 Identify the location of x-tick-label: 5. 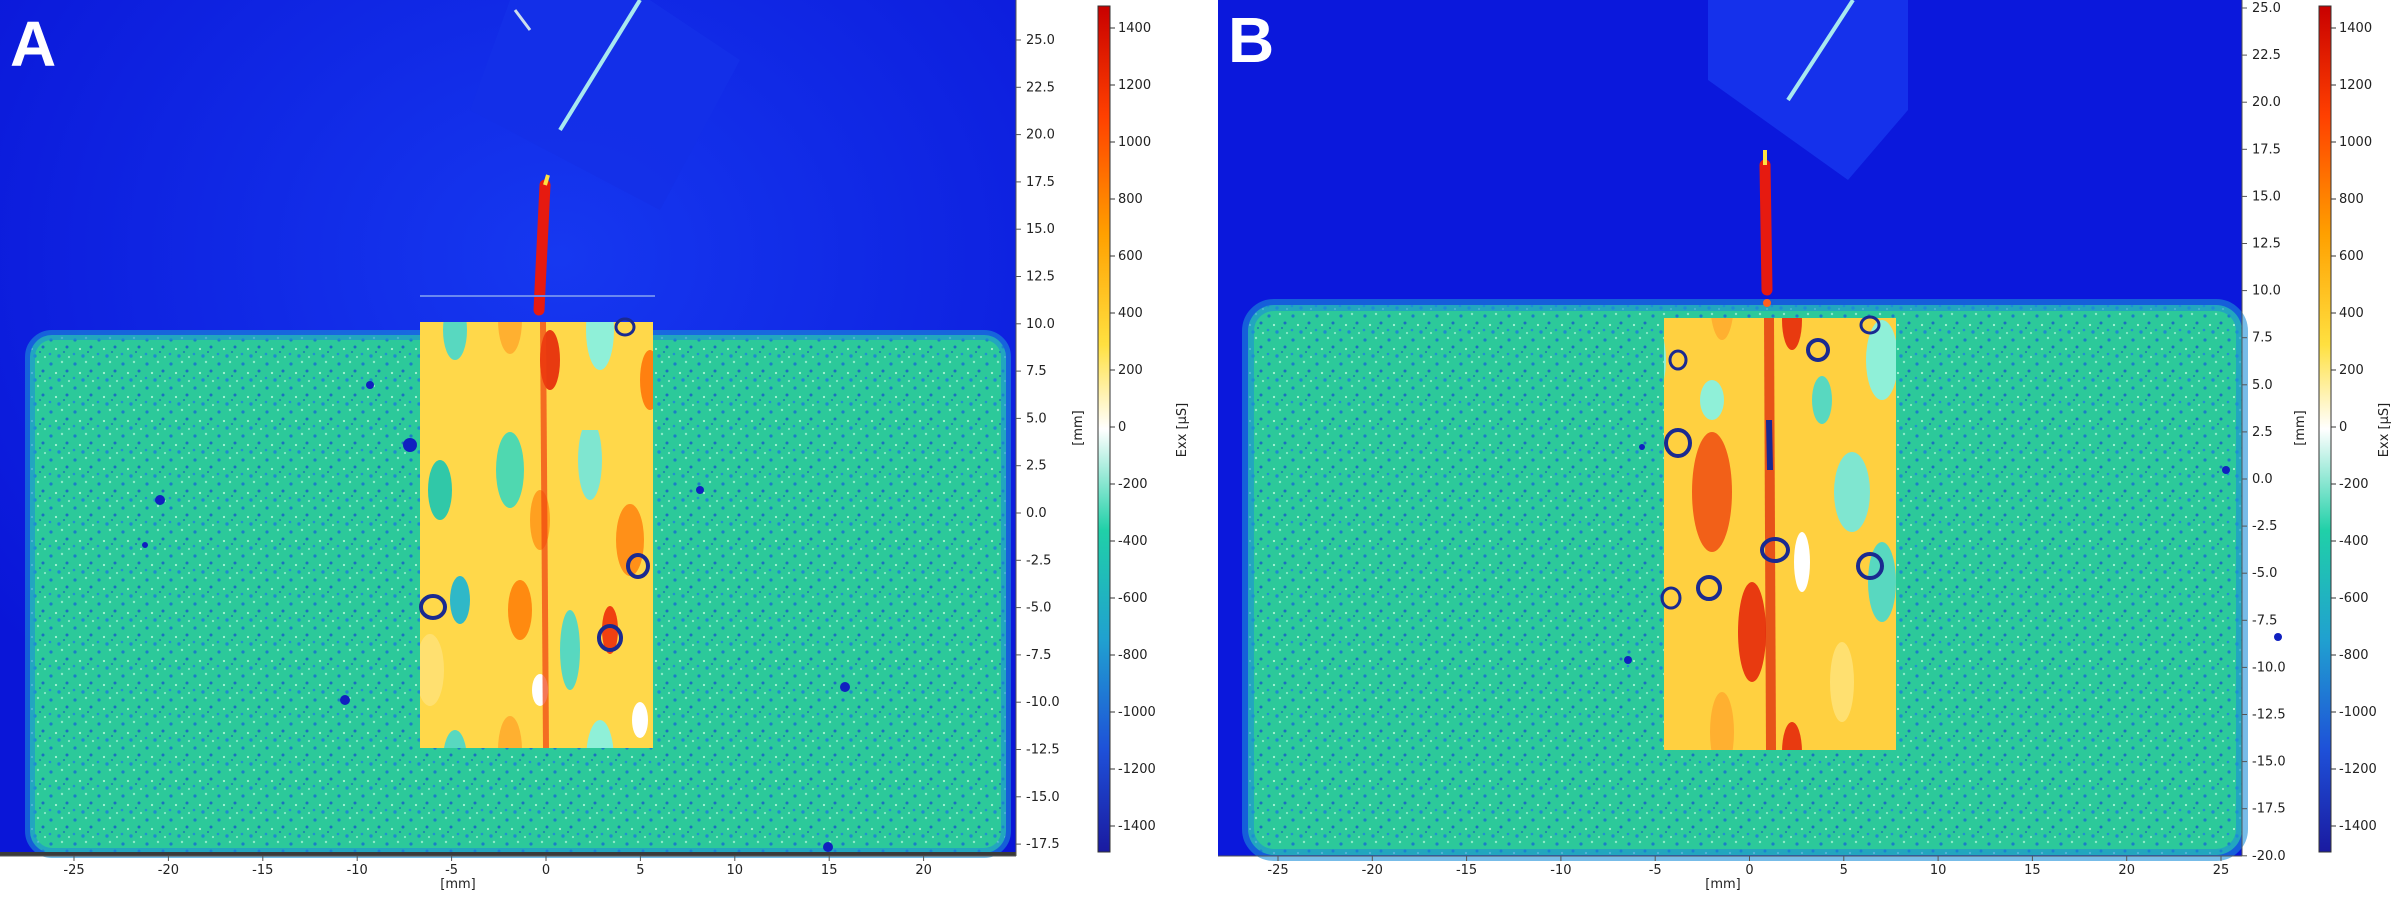
(1844, 870).